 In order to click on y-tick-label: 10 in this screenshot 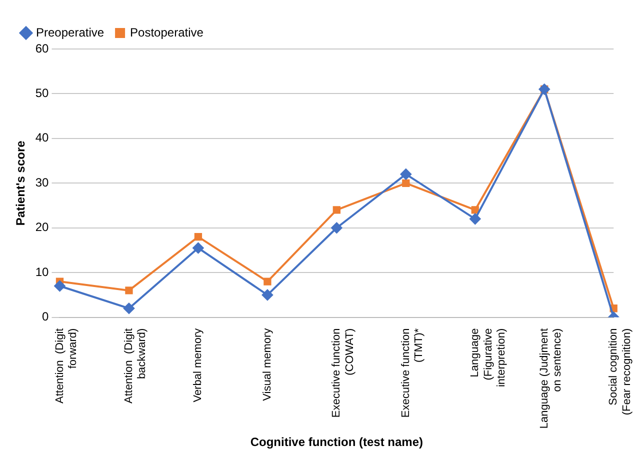, I will do `click(42, 271)`.